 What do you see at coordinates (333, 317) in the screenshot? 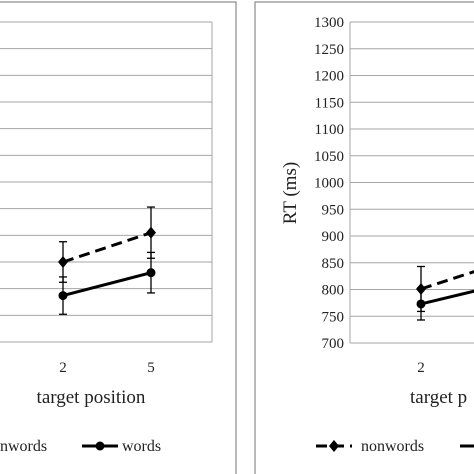
I see `y-tick-label: 750` at bounding box center [333, 317].